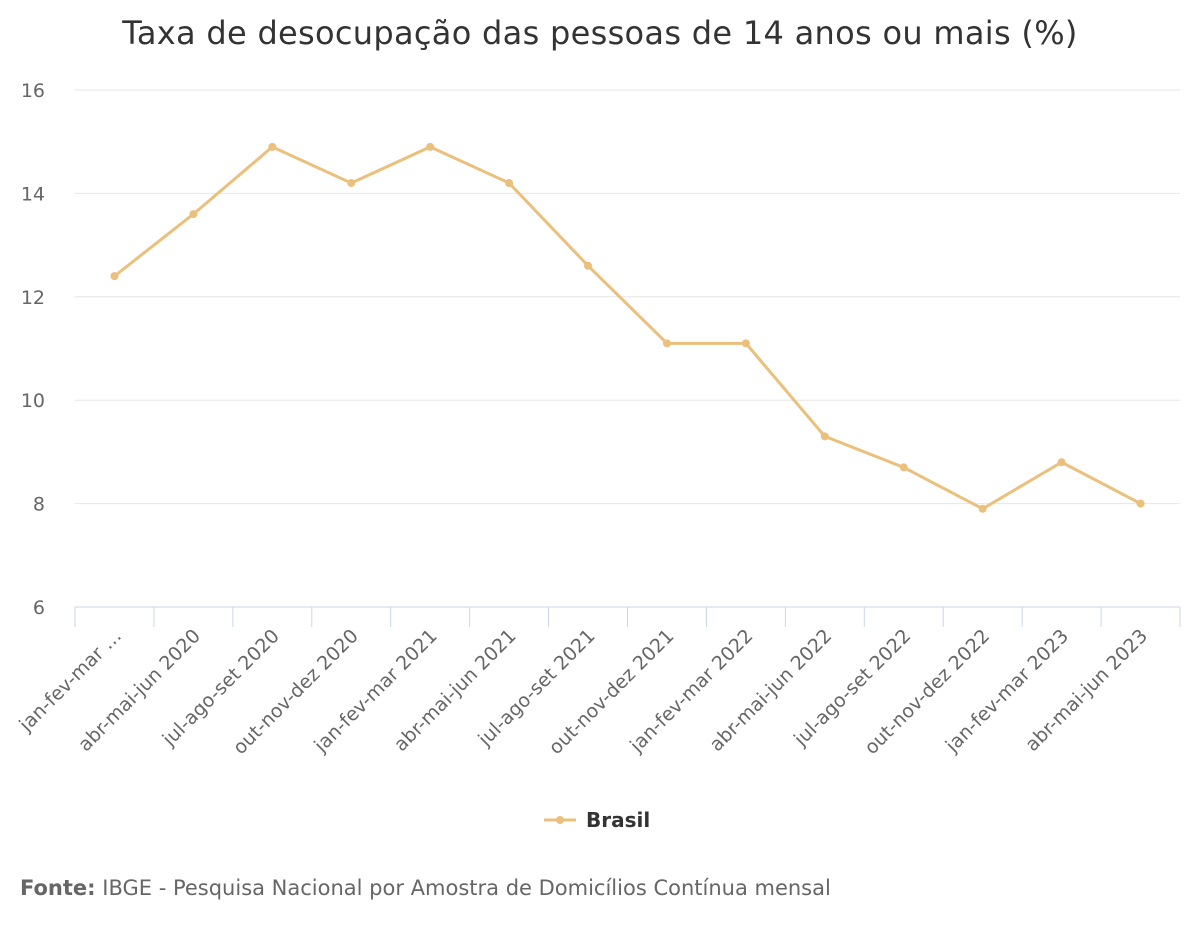  What do you see at coordinates (33, 298) in the screenshot?
I see `y-tick-label: 12` at bounding box center [33, 298].